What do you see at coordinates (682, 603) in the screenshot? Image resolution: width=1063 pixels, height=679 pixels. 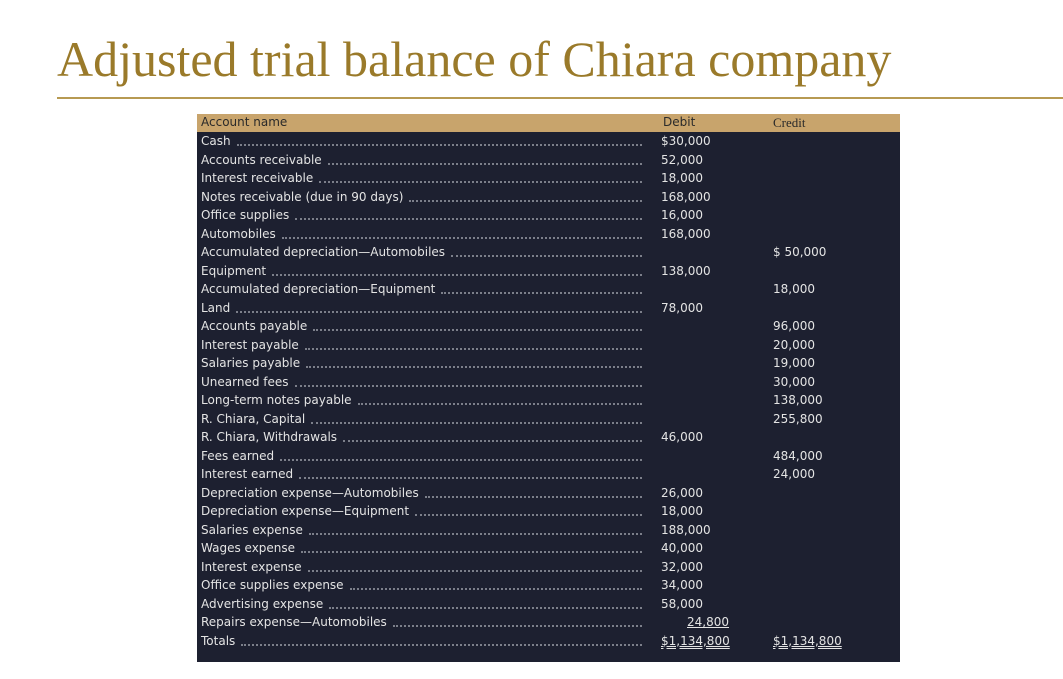 I see `debit-amount: 58,000` at bounding box center [682, 603].